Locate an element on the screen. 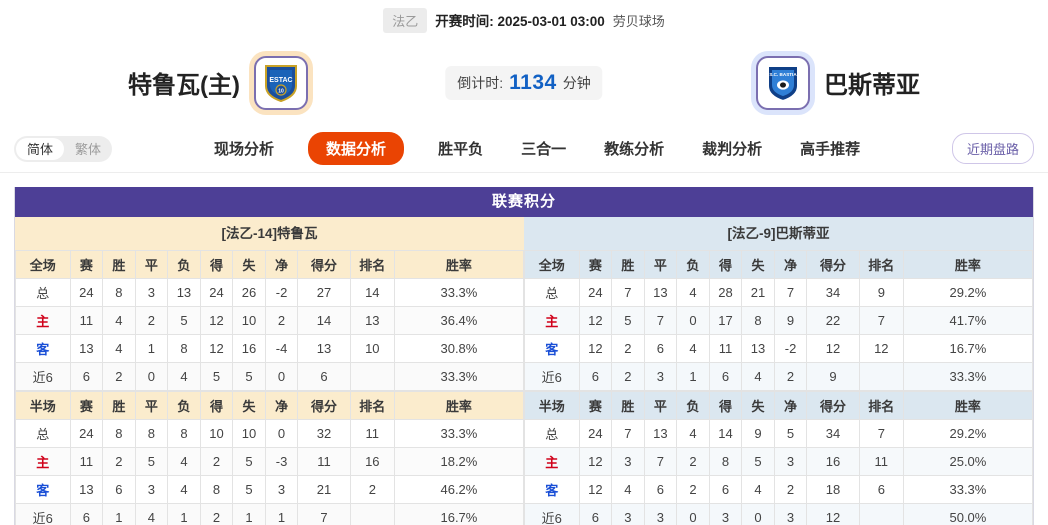 The height and width of the screenshot is (525, 1048). column-header-10: 胜率 is located at coordinates (459, 264).